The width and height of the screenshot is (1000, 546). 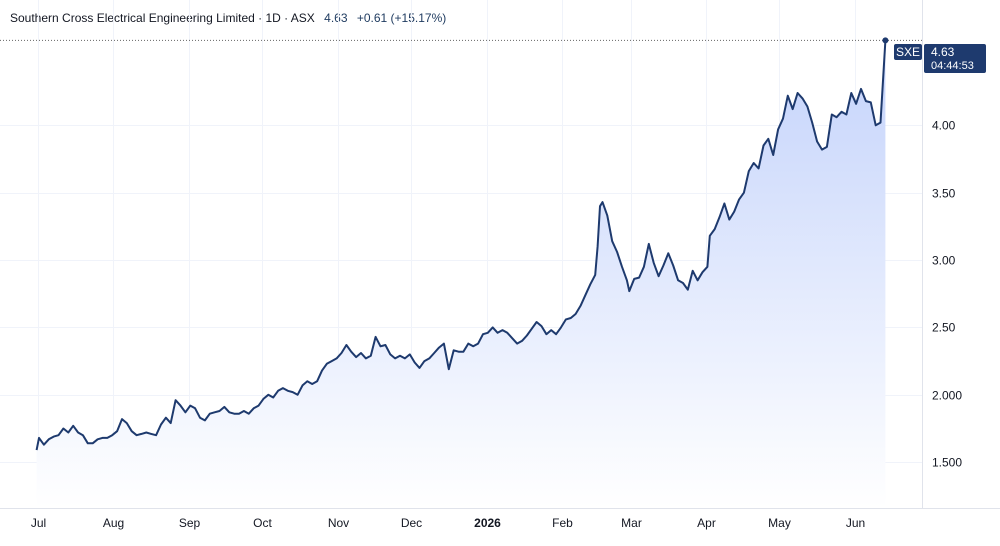 I want to click on x-tick-label: Oct, so click(x=262, y=523).